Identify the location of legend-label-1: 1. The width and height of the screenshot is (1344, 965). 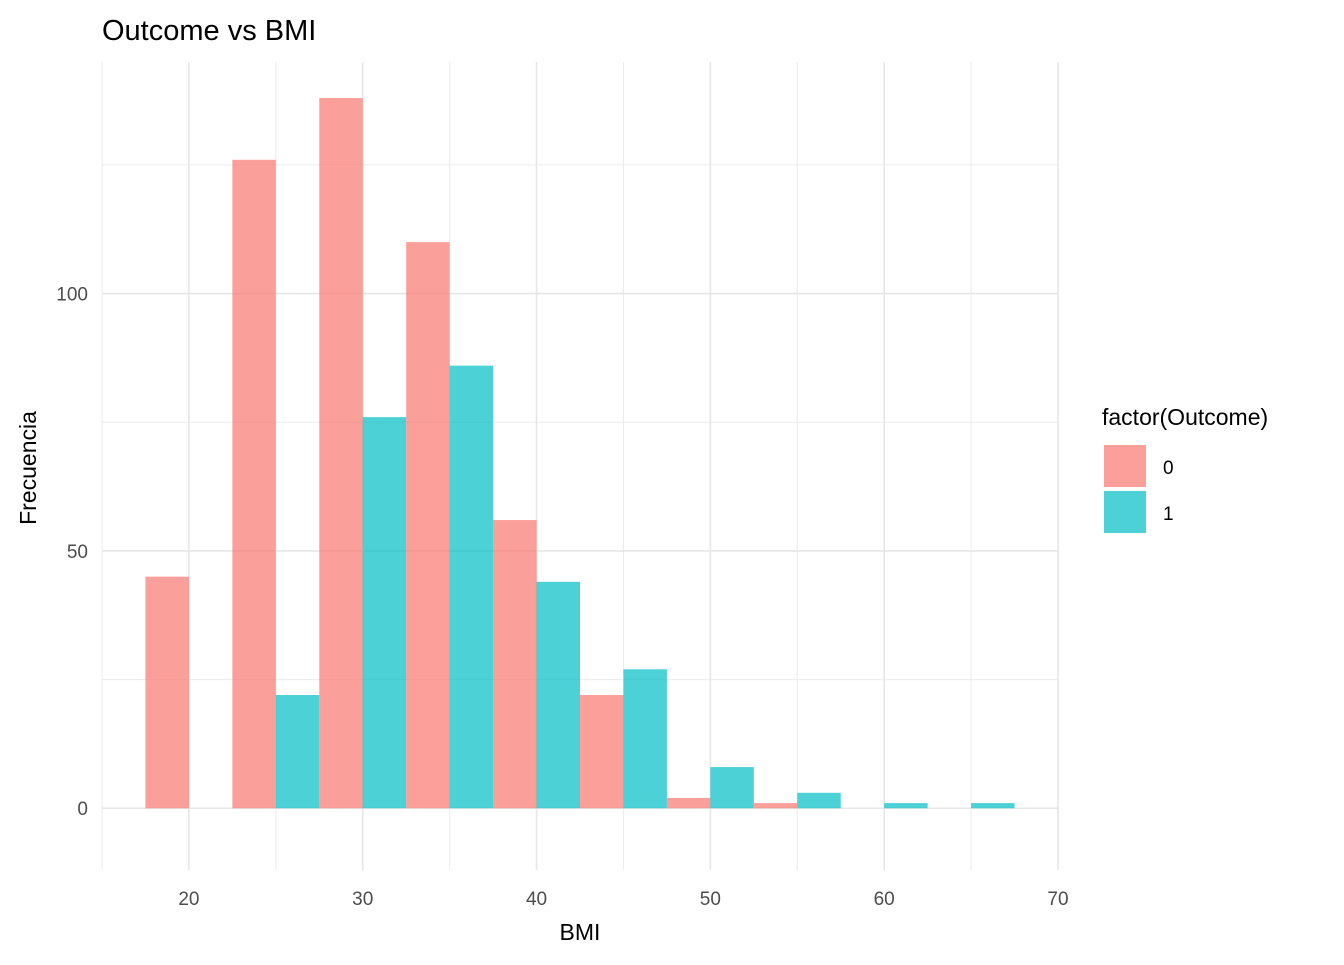
(1168, 514).